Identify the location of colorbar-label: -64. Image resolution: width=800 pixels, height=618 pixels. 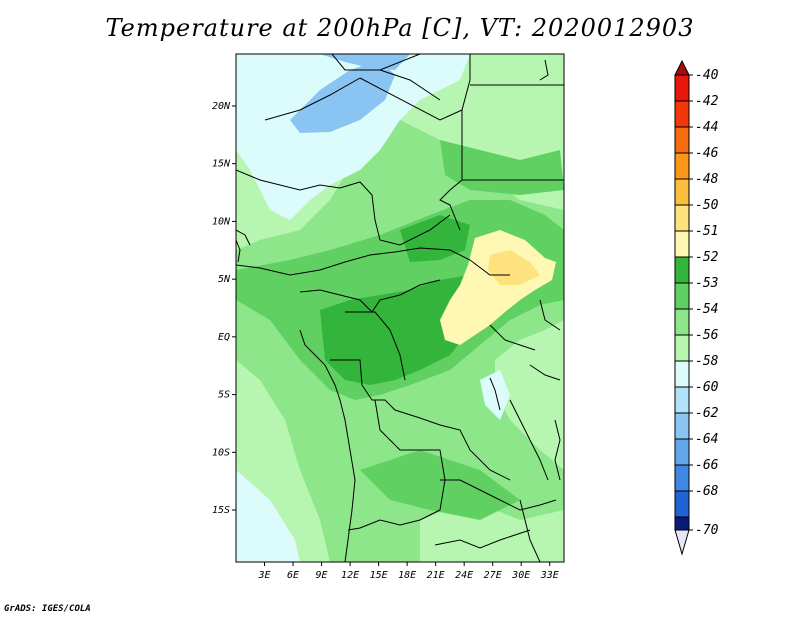
(706, 439).